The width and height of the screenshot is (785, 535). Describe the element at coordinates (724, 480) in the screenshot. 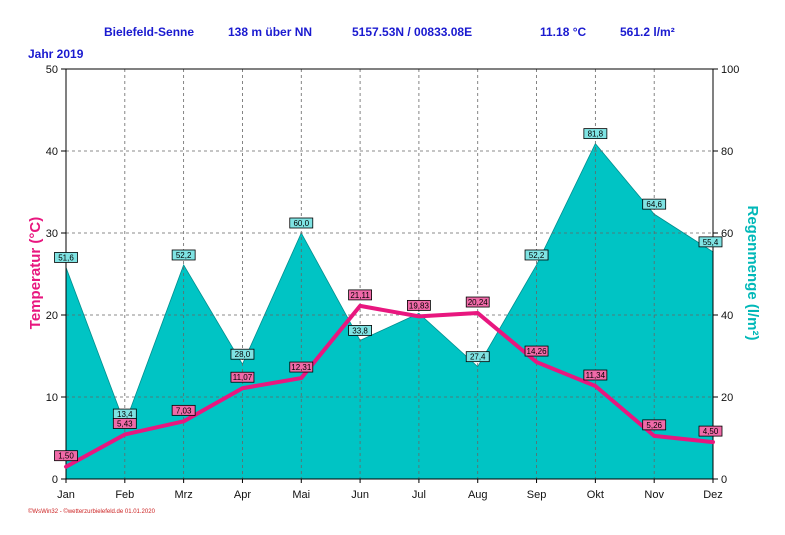

I see `y-tick-right: 0` at that location.